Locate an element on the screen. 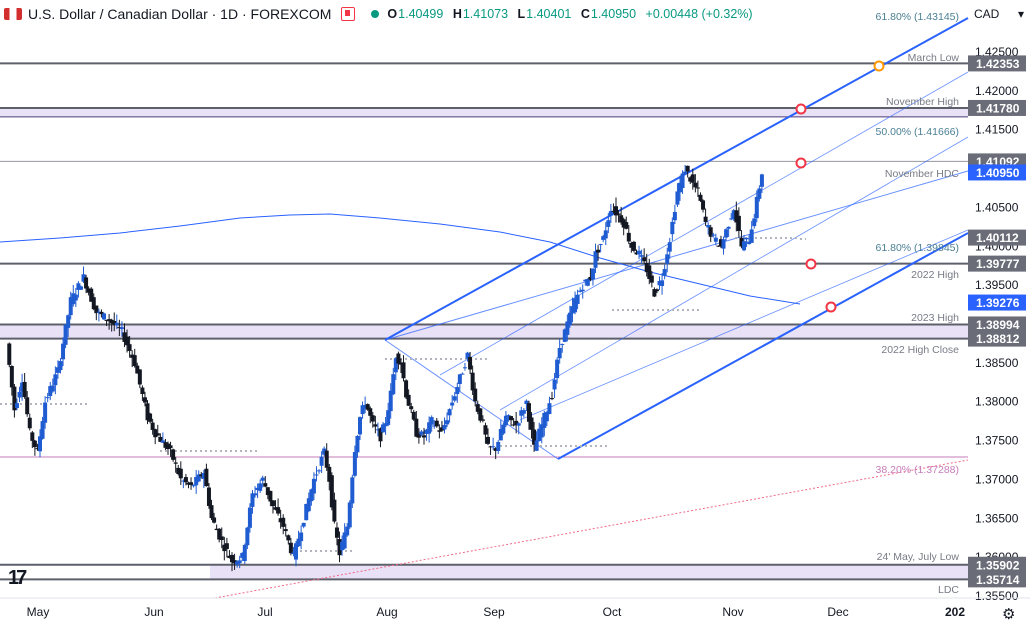  gear-icon: ⚙ is located at coordinates (1009, 614).